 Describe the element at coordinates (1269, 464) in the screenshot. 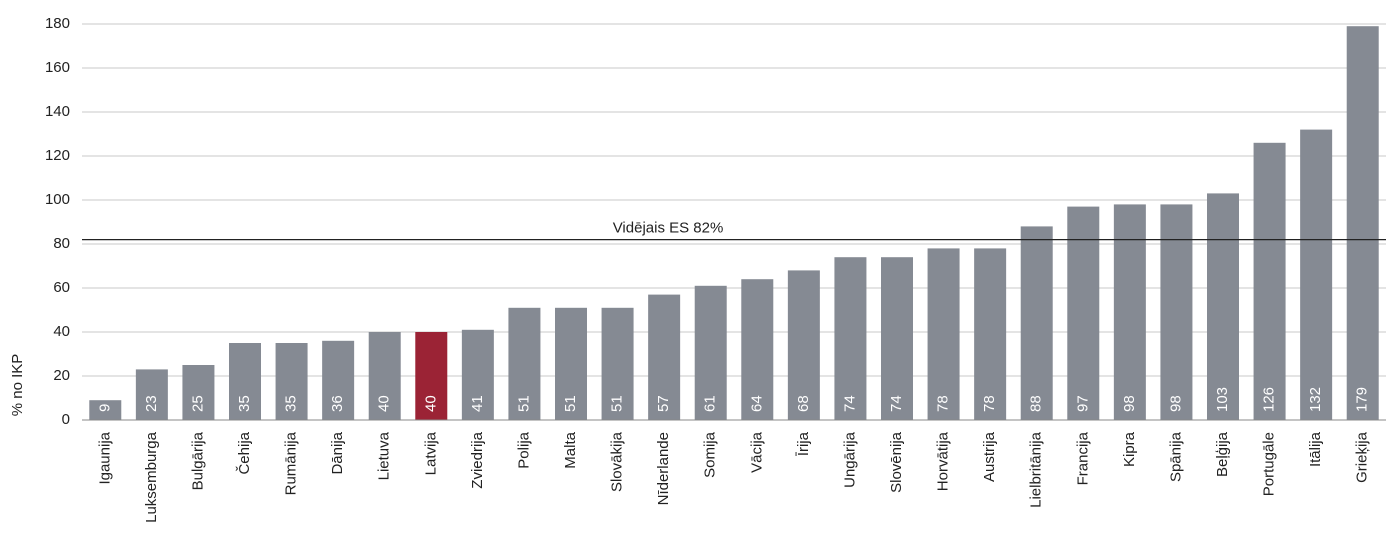

I see `x-tick-label: Portugāle` at that location.